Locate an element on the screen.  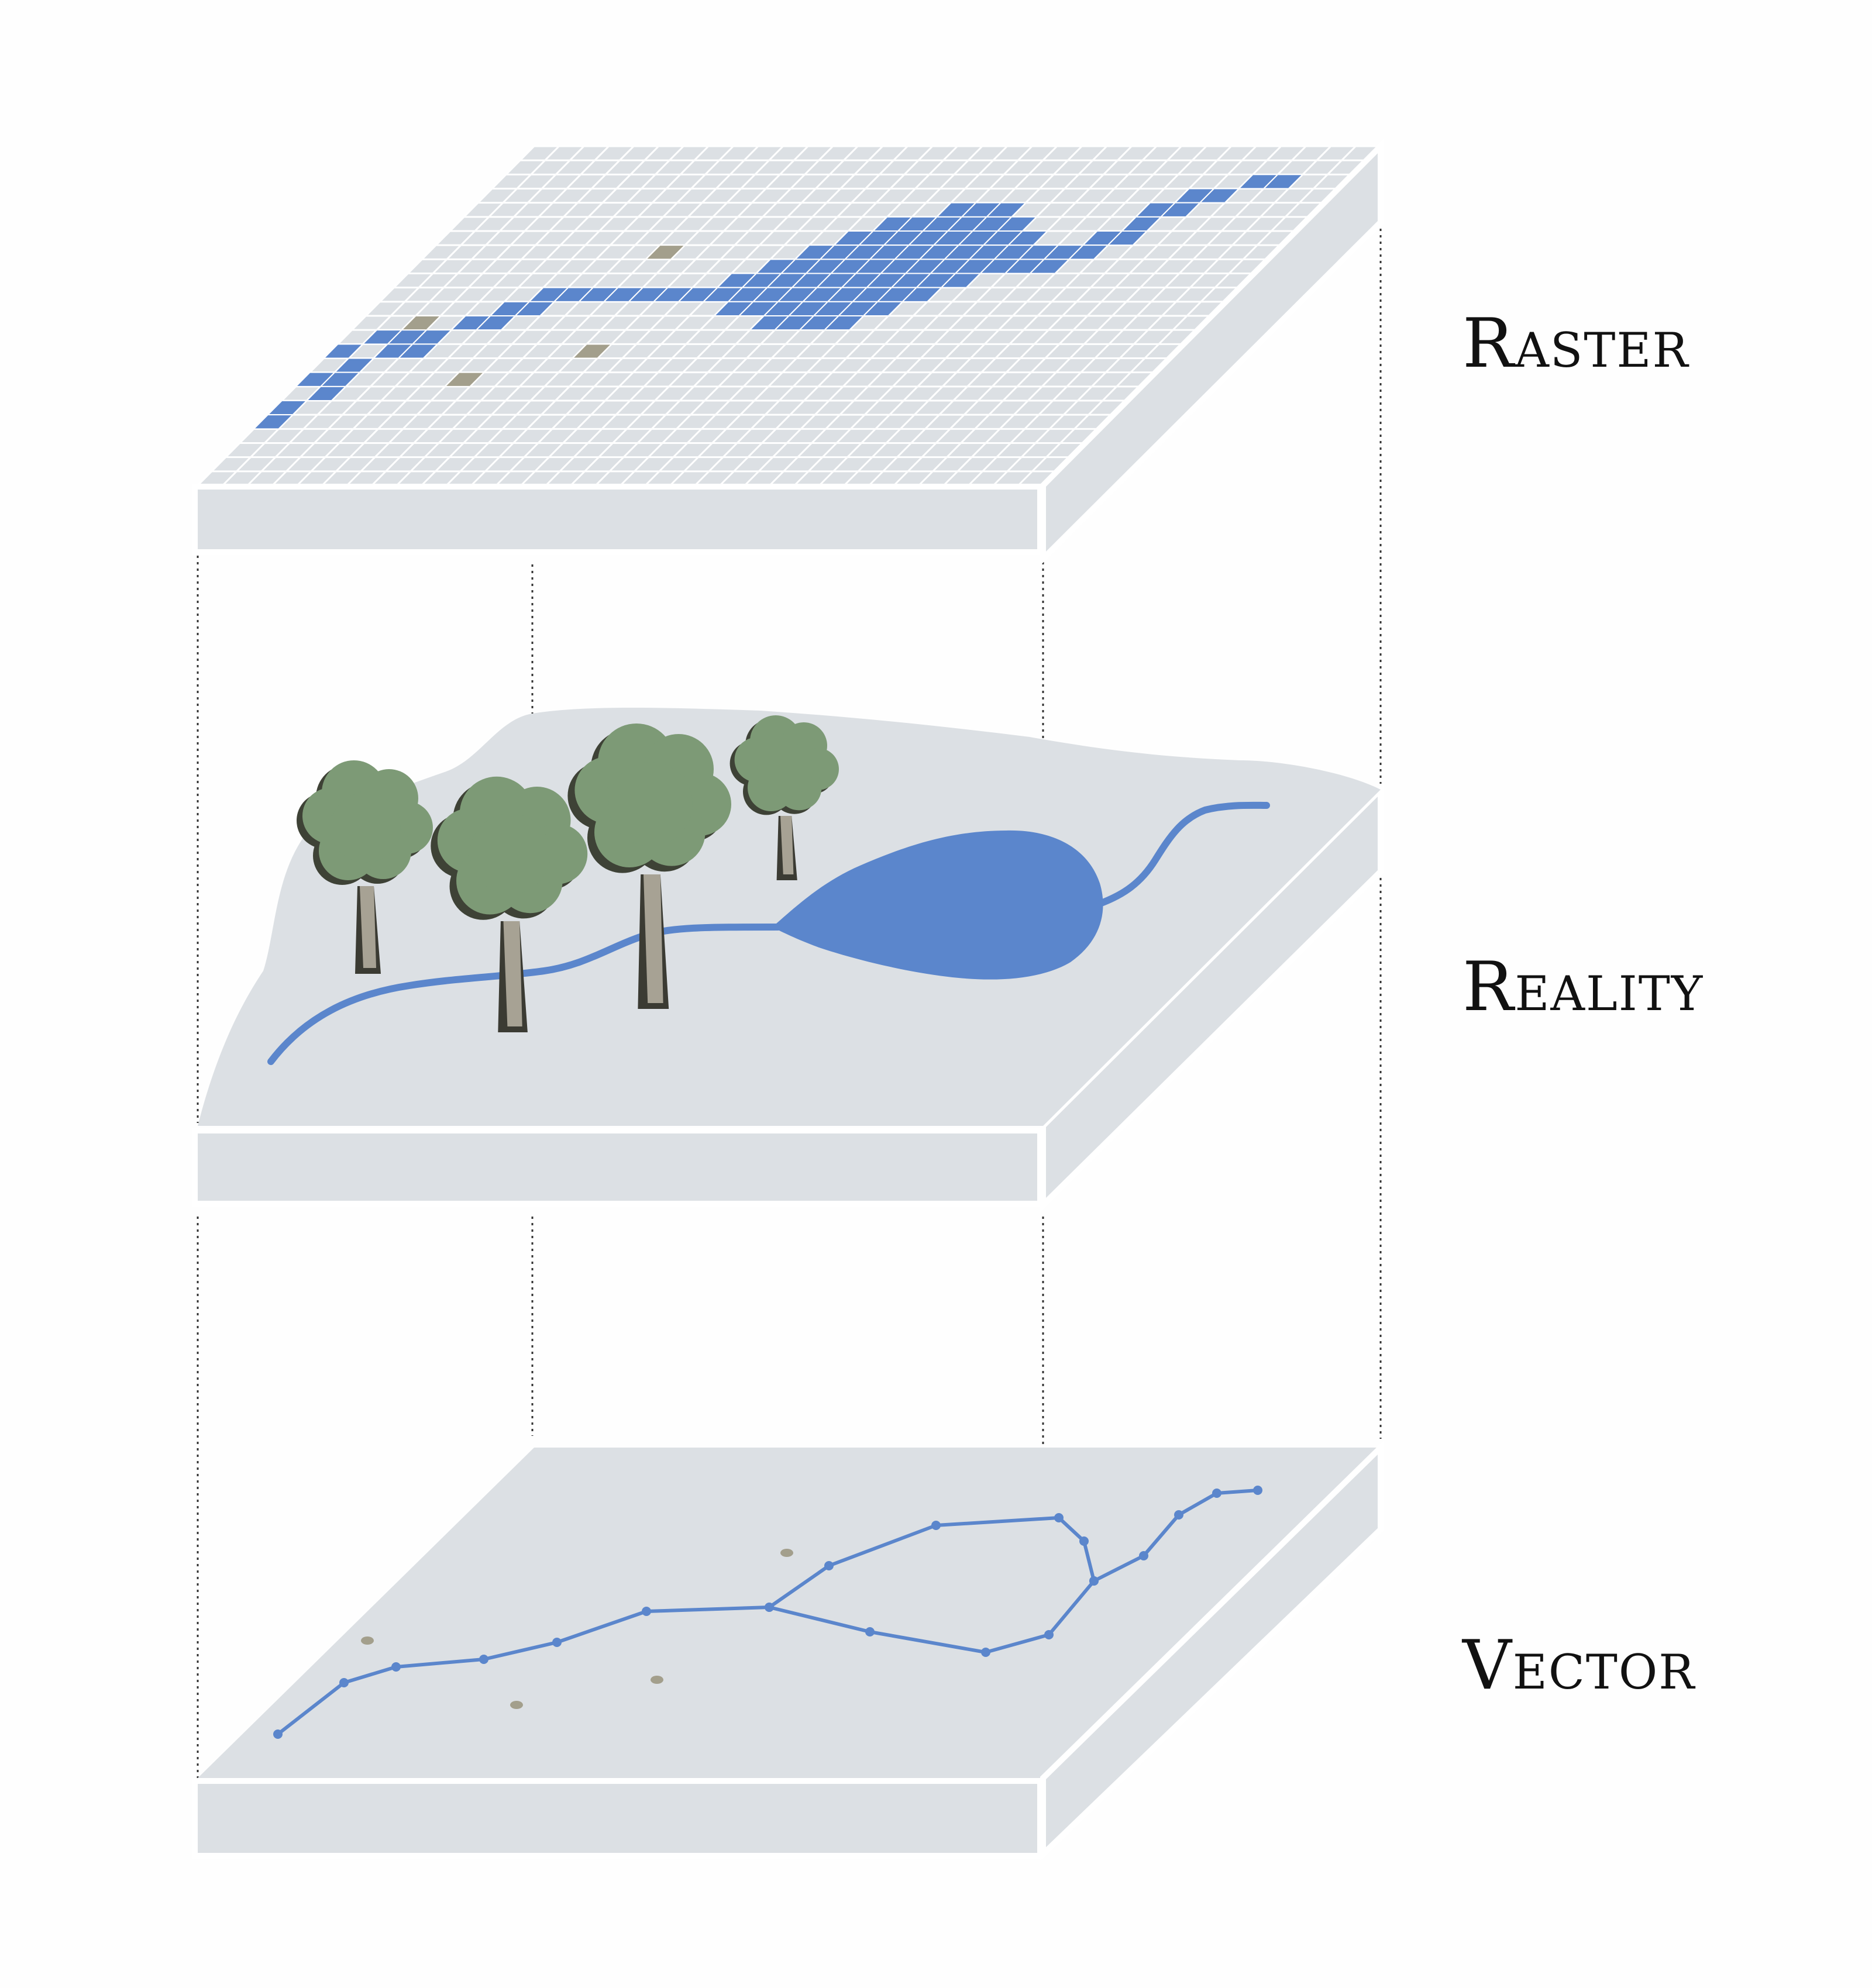
raster-layer is located at coordinates (788, 353).